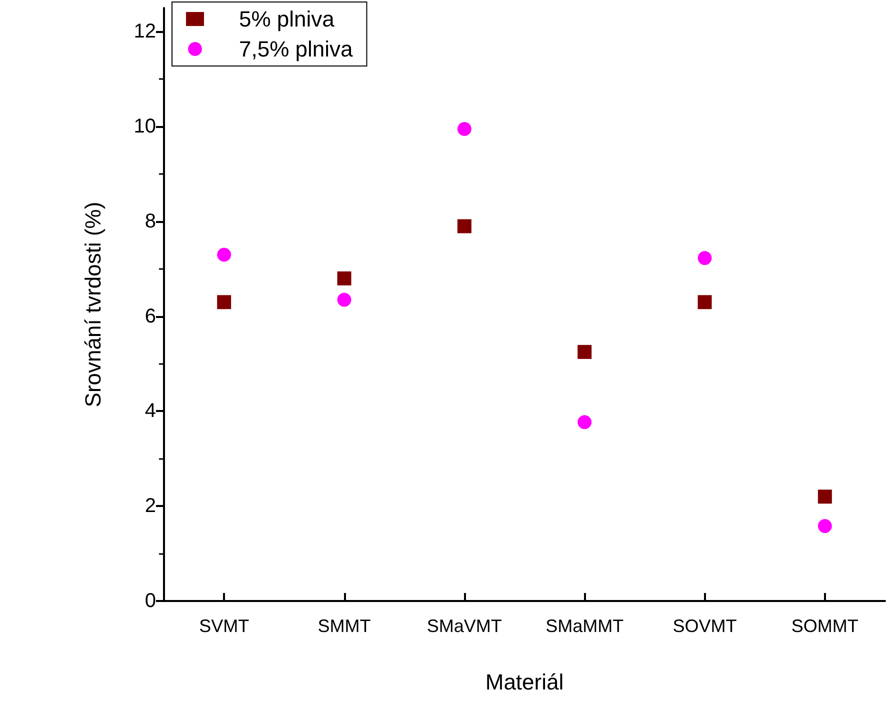 The image size is (889, 713). I want to click on y-tick-label: 12, so click(145, 31).